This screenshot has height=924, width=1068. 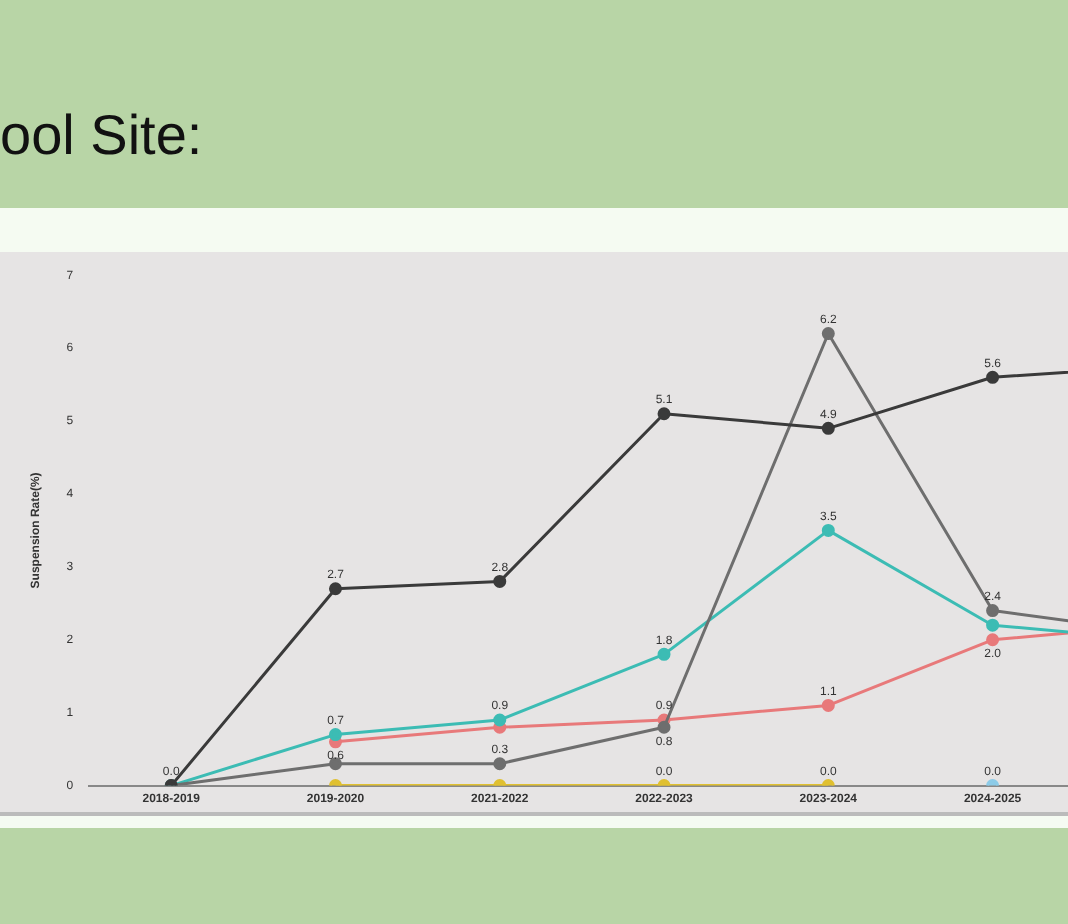 I want to click on chart-title: ool Site:, so click(x=101, y=136).